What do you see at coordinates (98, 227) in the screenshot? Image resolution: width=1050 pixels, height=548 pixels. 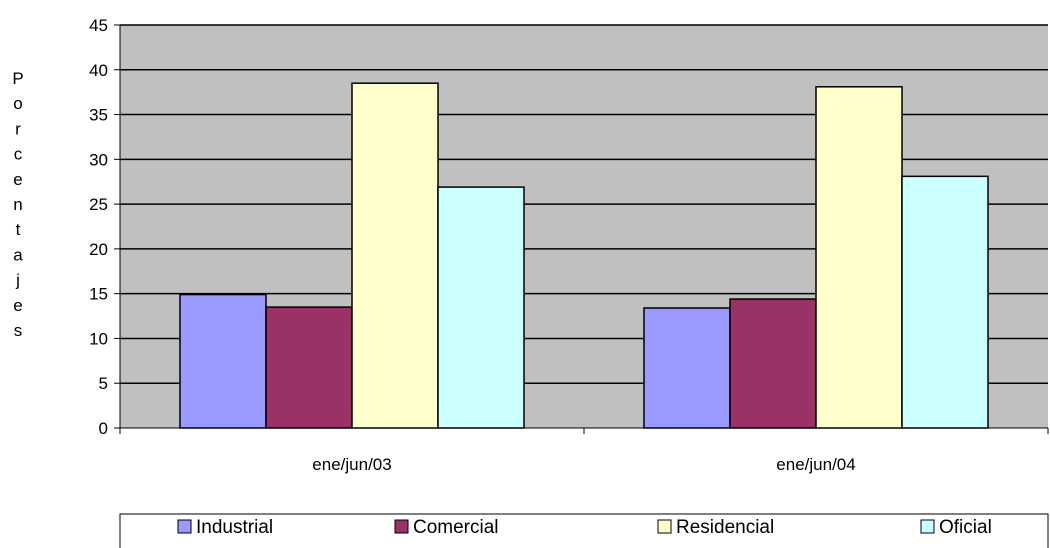 I see `y-tick-labels: 0 5 10 15 20 25 30 35 40 45` at bounding box center [98, 227].